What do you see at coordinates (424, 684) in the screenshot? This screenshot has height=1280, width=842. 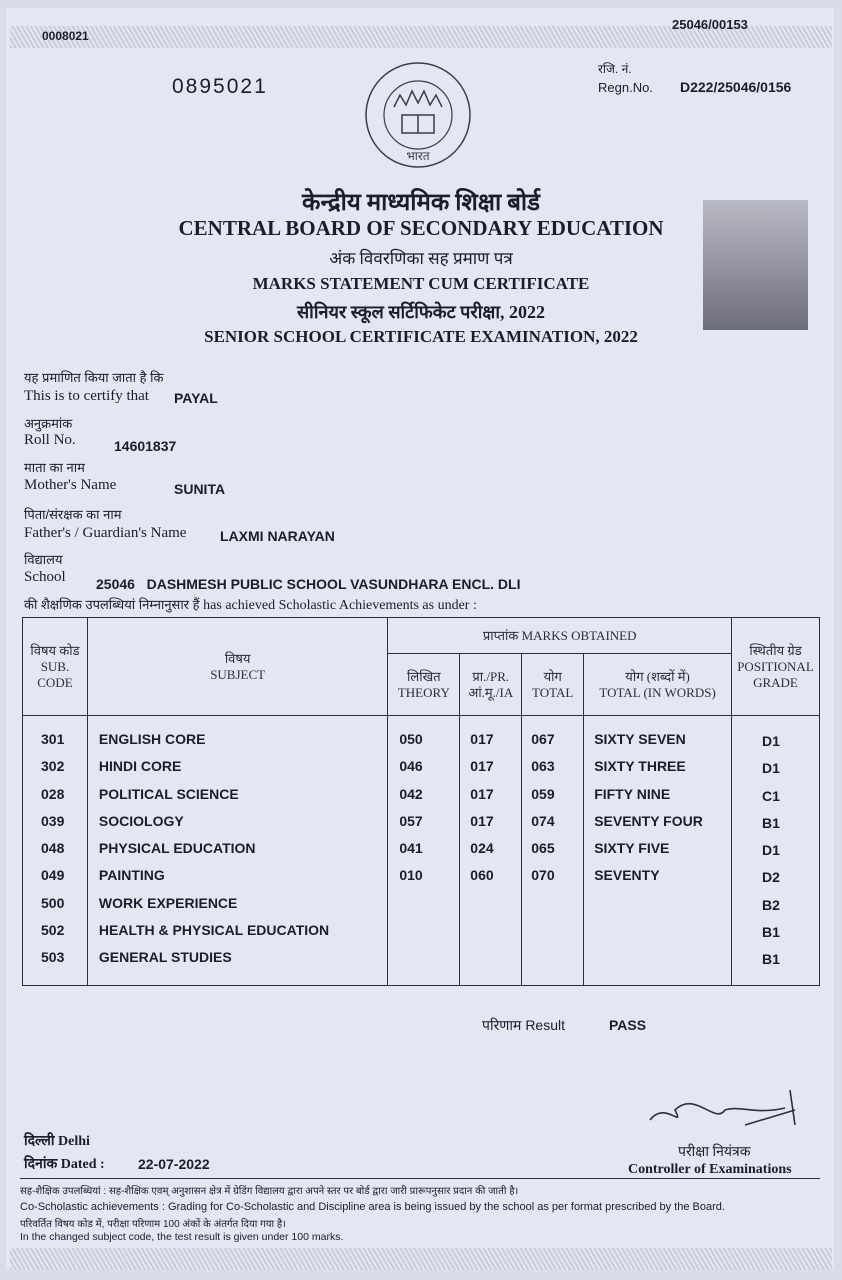 I see `header-theory: लिखित THEORY` at bounding box center [424, 684].